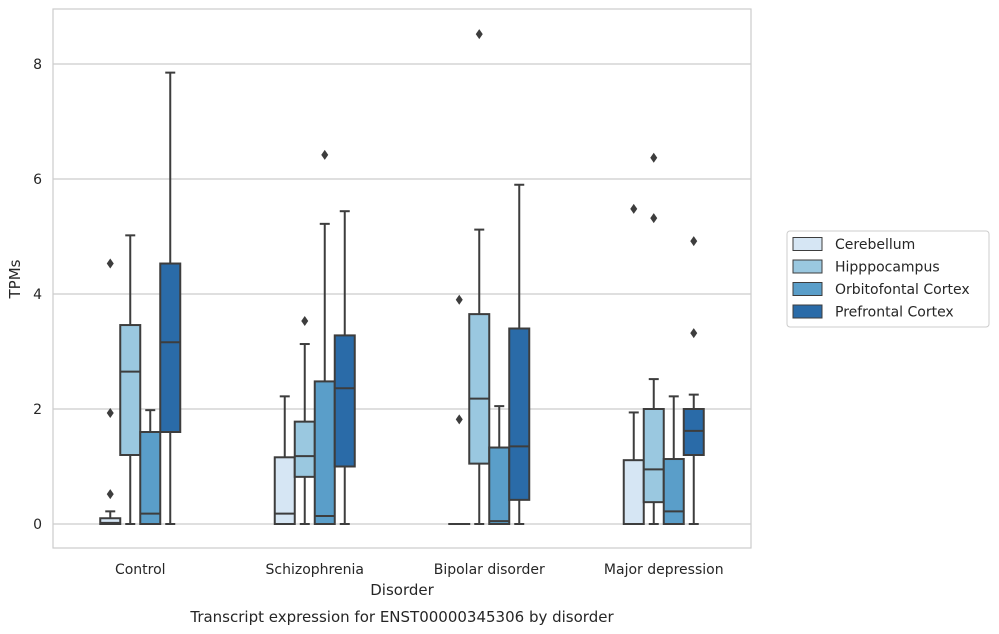 The width and height of the screenshot is (999, 634). What do you see at coordinates (37, 65) in the screenshot?
I see `y-tick-label: 8` at bounding box center [37, 65].